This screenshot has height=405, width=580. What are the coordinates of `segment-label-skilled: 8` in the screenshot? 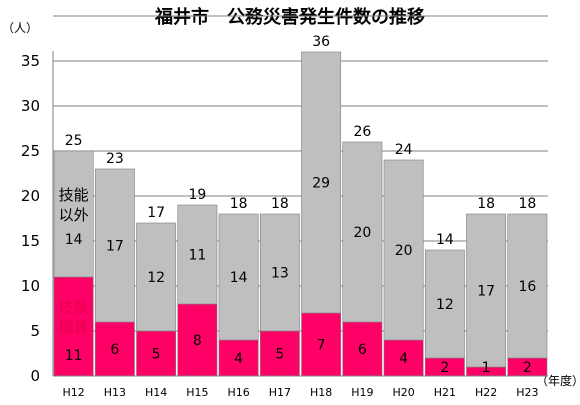 It's located at (197, 341).